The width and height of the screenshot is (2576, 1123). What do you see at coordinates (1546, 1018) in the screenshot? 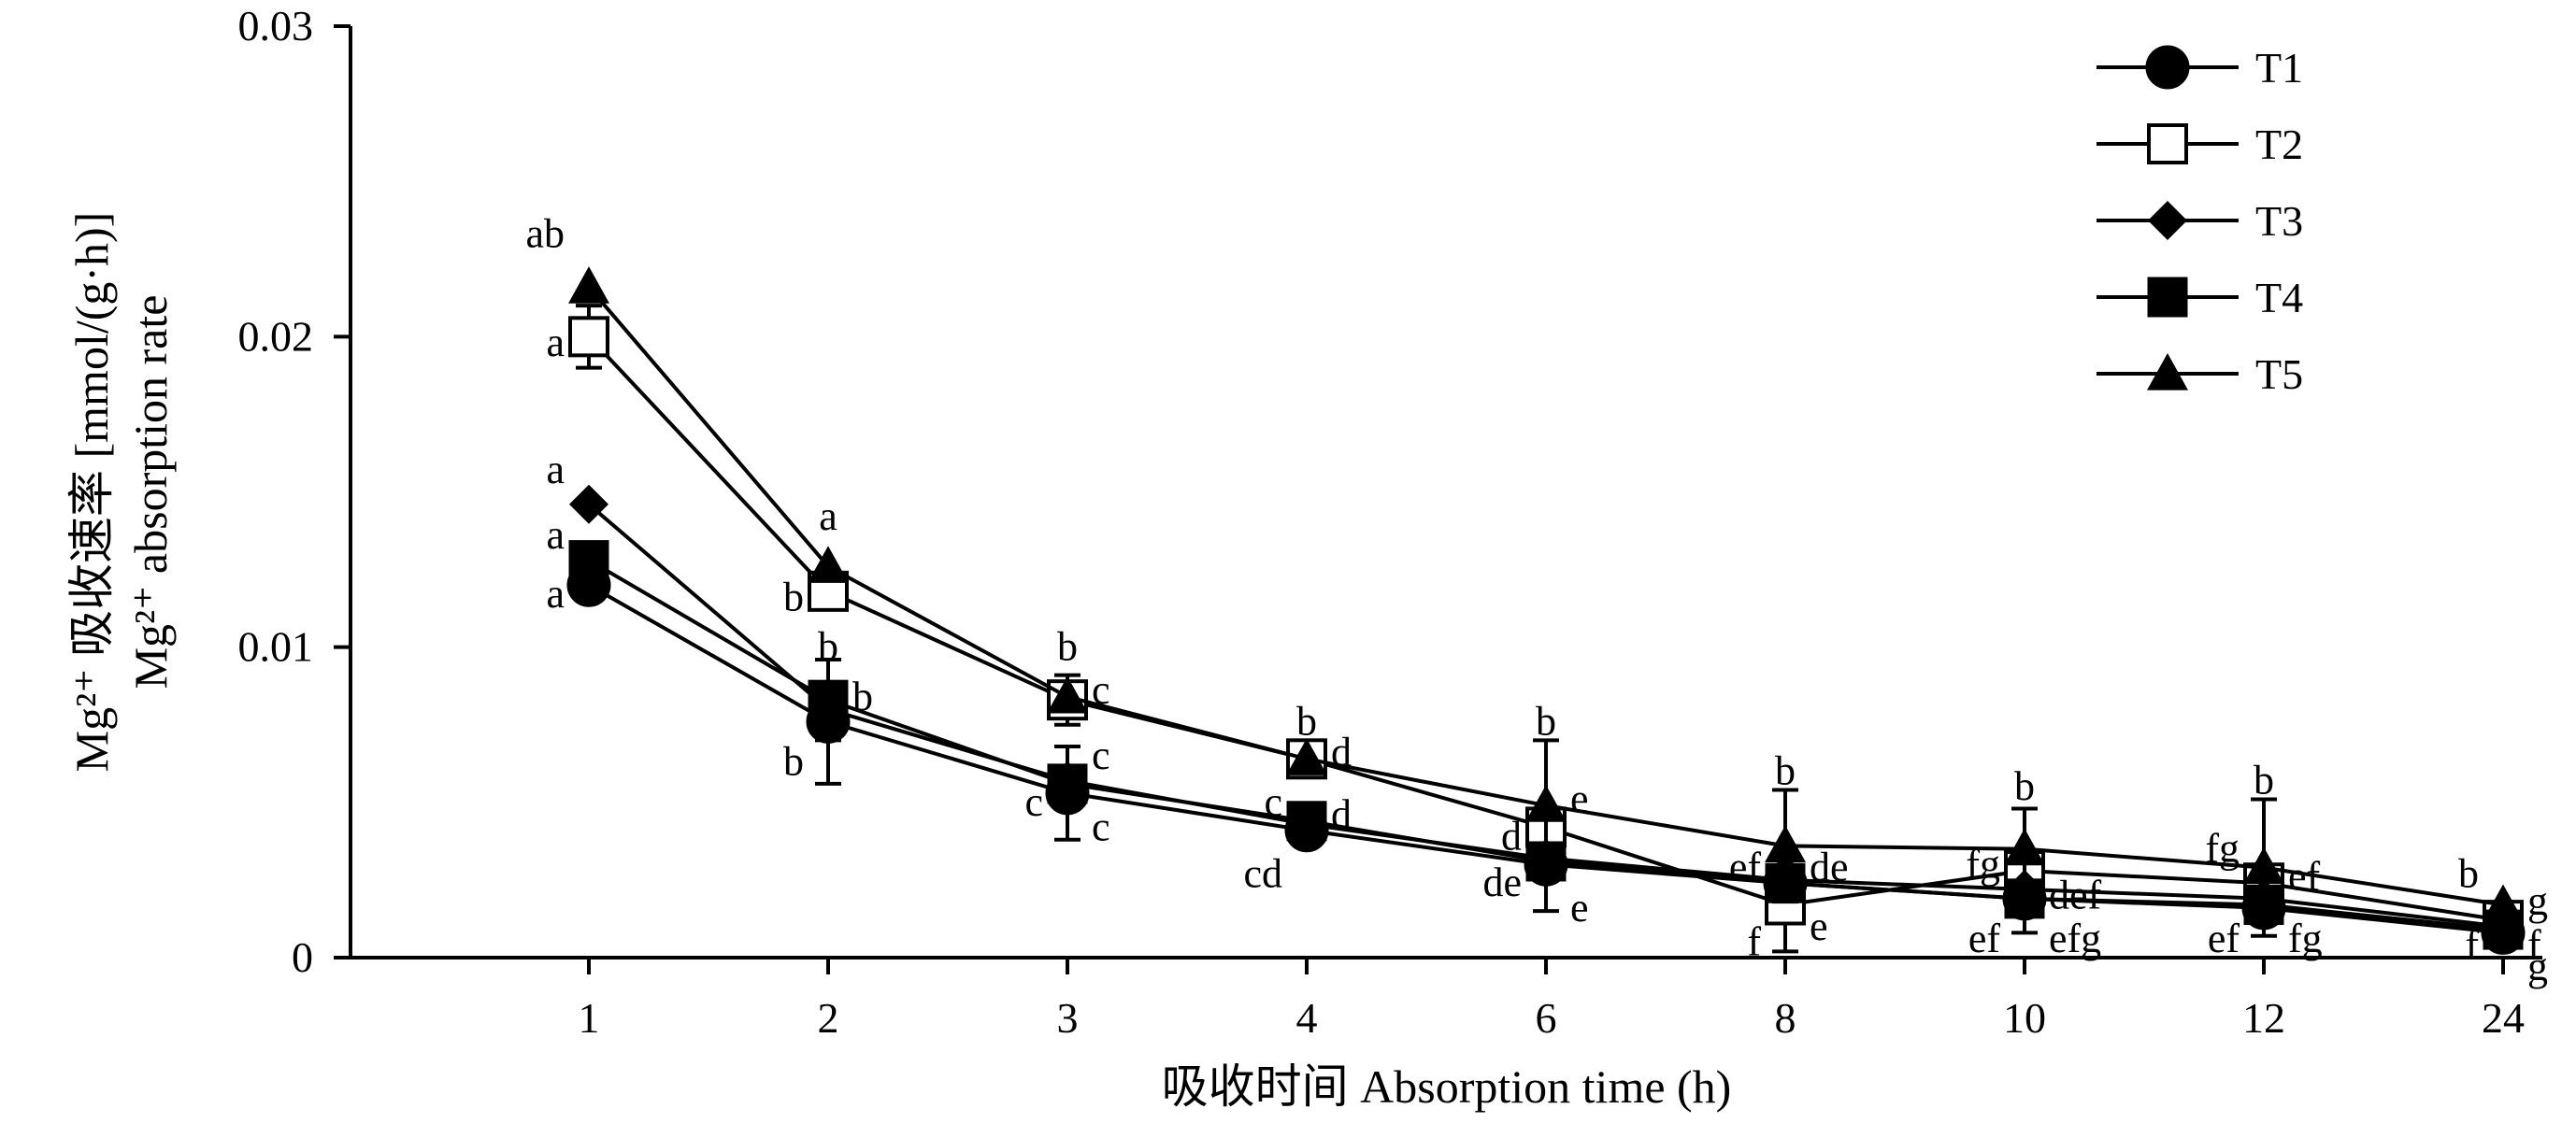
I see `x-tick-label: 6` at bounding box center [1546, 1018].